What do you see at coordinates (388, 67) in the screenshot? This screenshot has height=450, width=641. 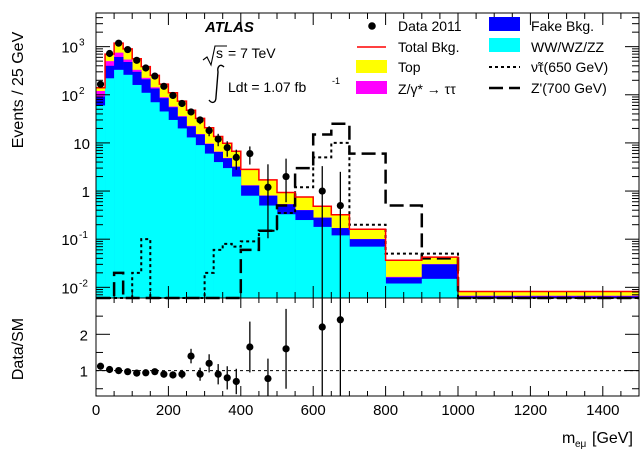 I see `legend-entry-top: Top` at bounding box center [388, 67].